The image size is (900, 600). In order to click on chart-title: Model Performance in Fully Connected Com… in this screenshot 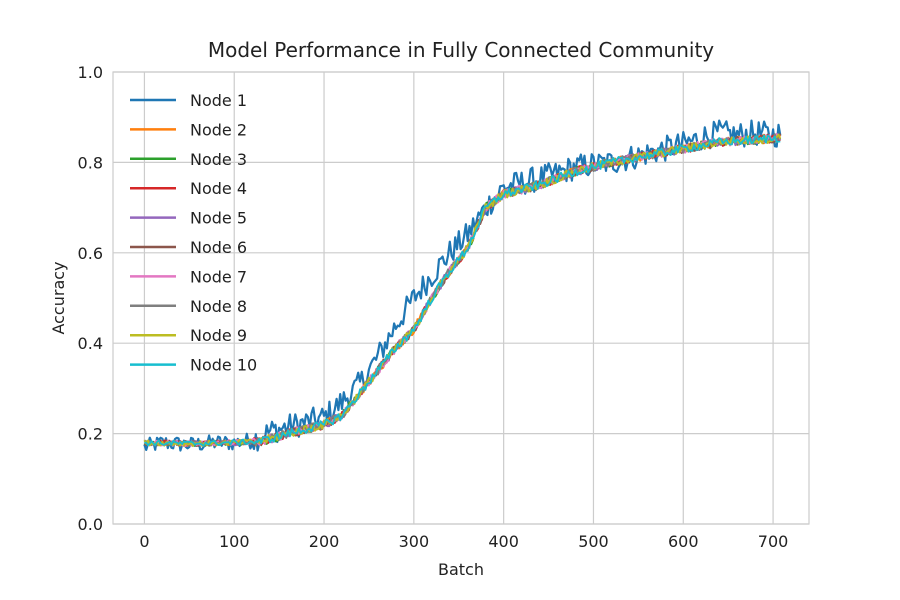, I will do `click(461, 50)`.